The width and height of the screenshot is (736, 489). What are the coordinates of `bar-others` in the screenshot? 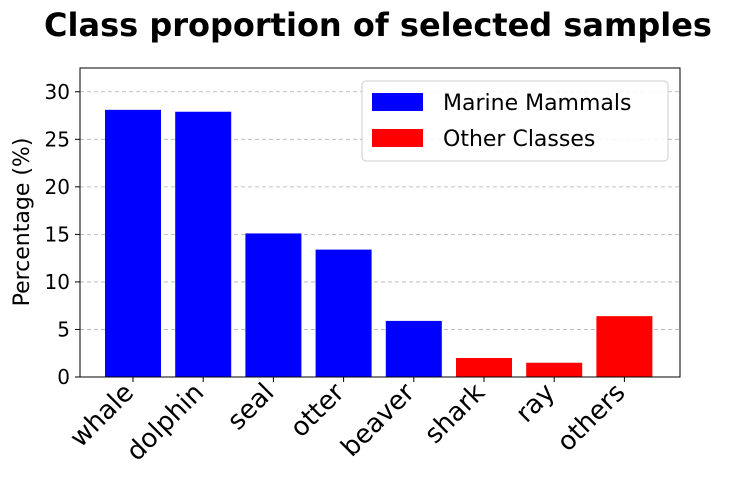 It's located at (624, 346).